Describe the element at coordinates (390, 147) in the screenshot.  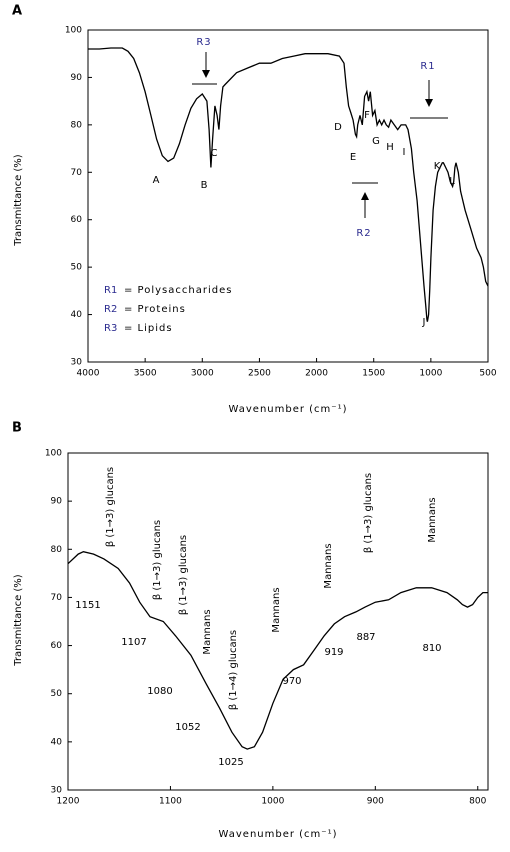
I see `peak-label: H` at that location.